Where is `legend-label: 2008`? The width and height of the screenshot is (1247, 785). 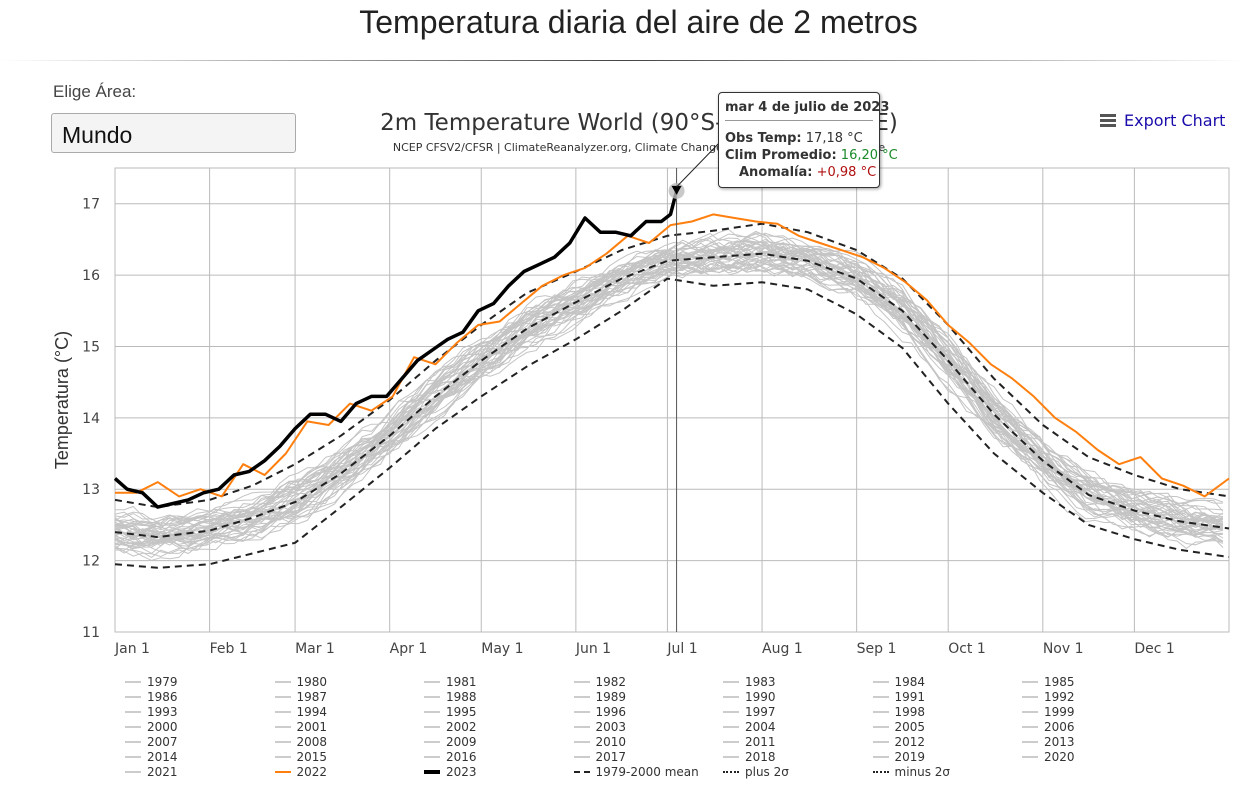 legend-label: 2008 is located at coordinates (312, 742).